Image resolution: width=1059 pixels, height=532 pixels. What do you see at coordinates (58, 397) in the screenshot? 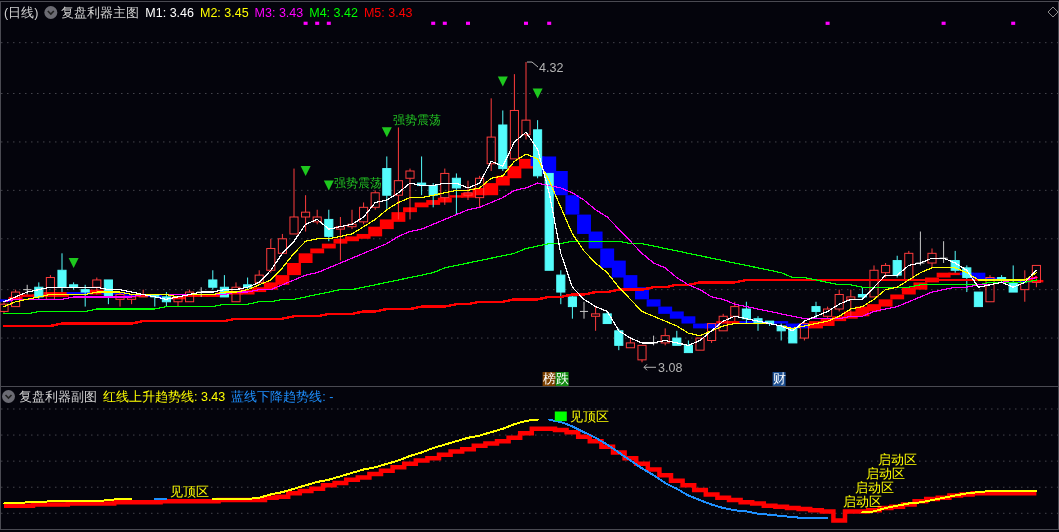
I see `title: 复盘利器副图` at bounding box center [58, 397].